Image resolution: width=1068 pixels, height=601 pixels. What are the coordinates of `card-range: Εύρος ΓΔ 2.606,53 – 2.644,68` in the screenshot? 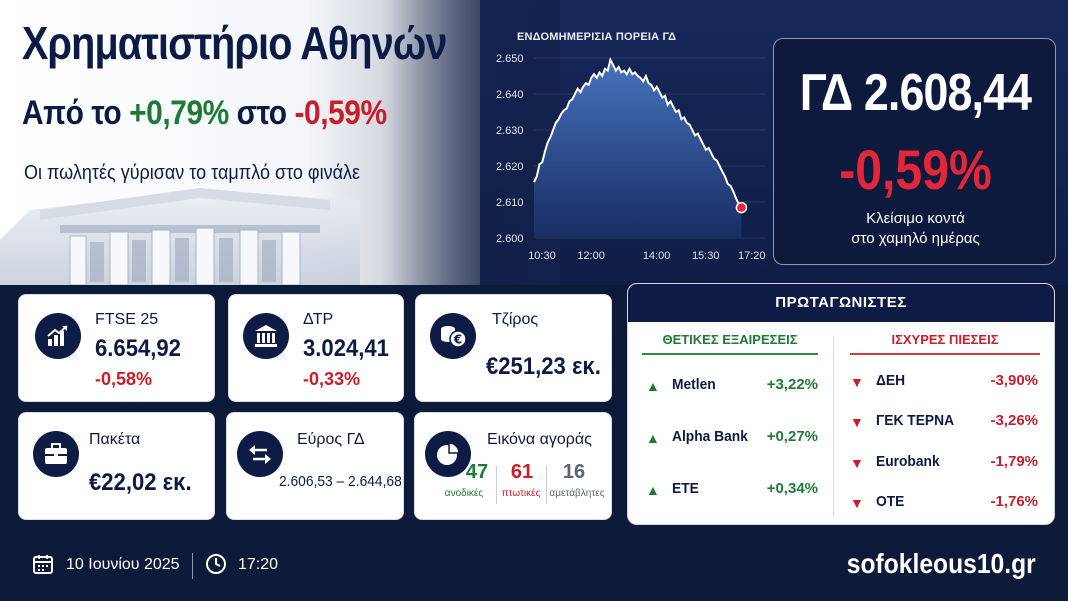 It's located at (315, 466).